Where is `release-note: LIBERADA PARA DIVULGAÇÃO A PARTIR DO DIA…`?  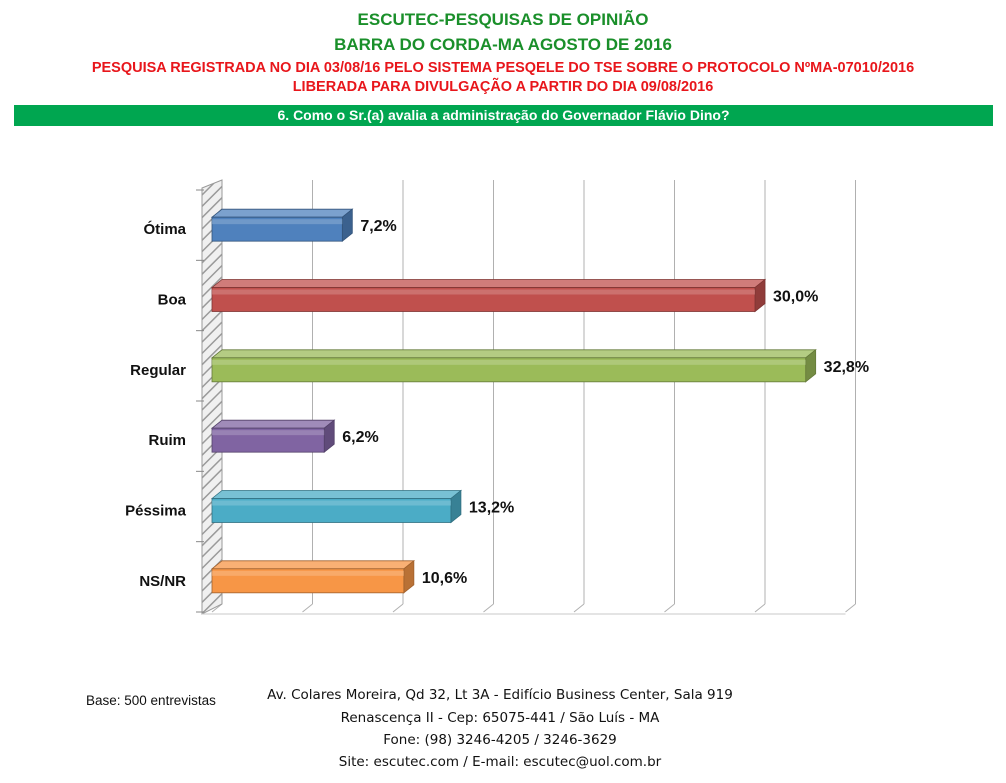 release-note: LIBERADA PARA DIVULGAÇÃO A PARTIR DO DIA… is located at coordinates (503, 87).